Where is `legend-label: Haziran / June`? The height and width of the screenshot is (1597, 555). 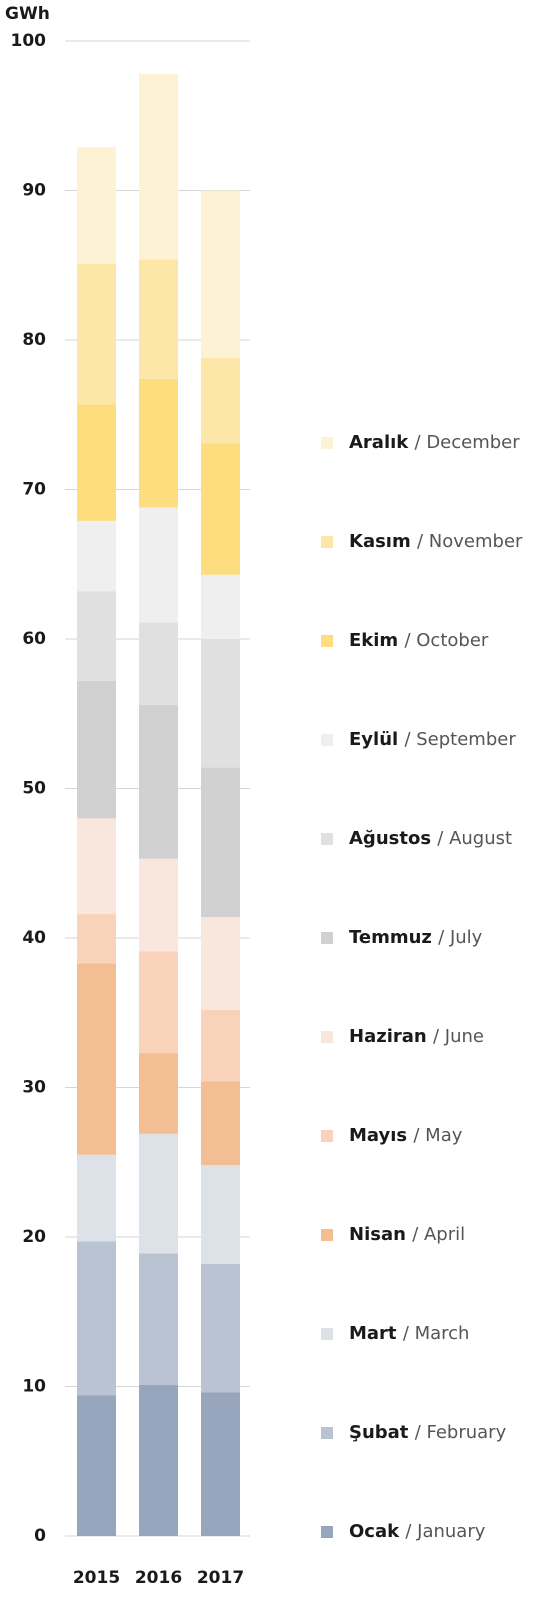
legend-label: Haziran / June is located at coordinates (416, 1036).